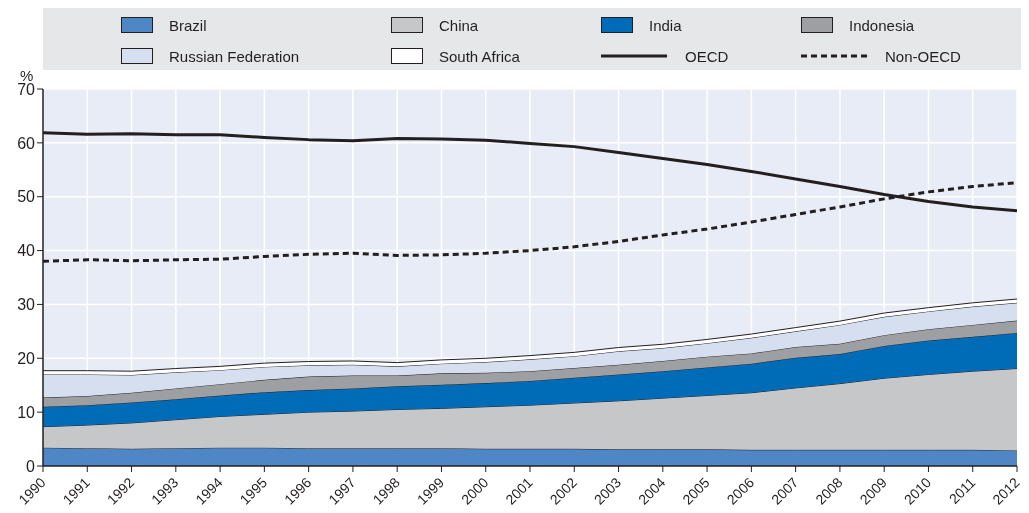 The height and width of the screenshot is (513, 1029). I want to click on legend-label: Non-OECD, so click(923, 56).